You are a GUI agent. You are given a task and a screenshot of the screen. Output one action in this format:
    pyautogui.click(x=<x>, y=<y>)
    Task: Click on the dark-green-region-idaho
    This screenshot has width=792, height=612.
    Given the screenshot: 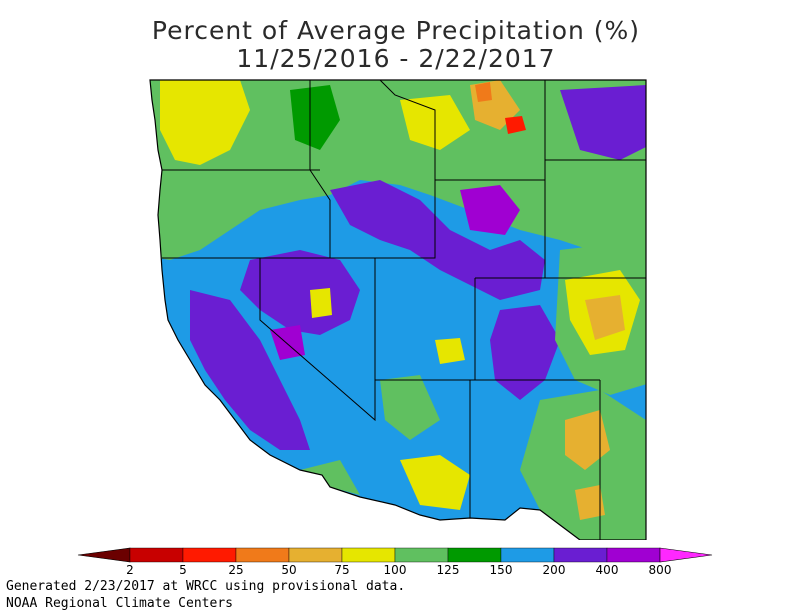 What is the action you would take?
    pyautogui.click(x=315, y=117)
    